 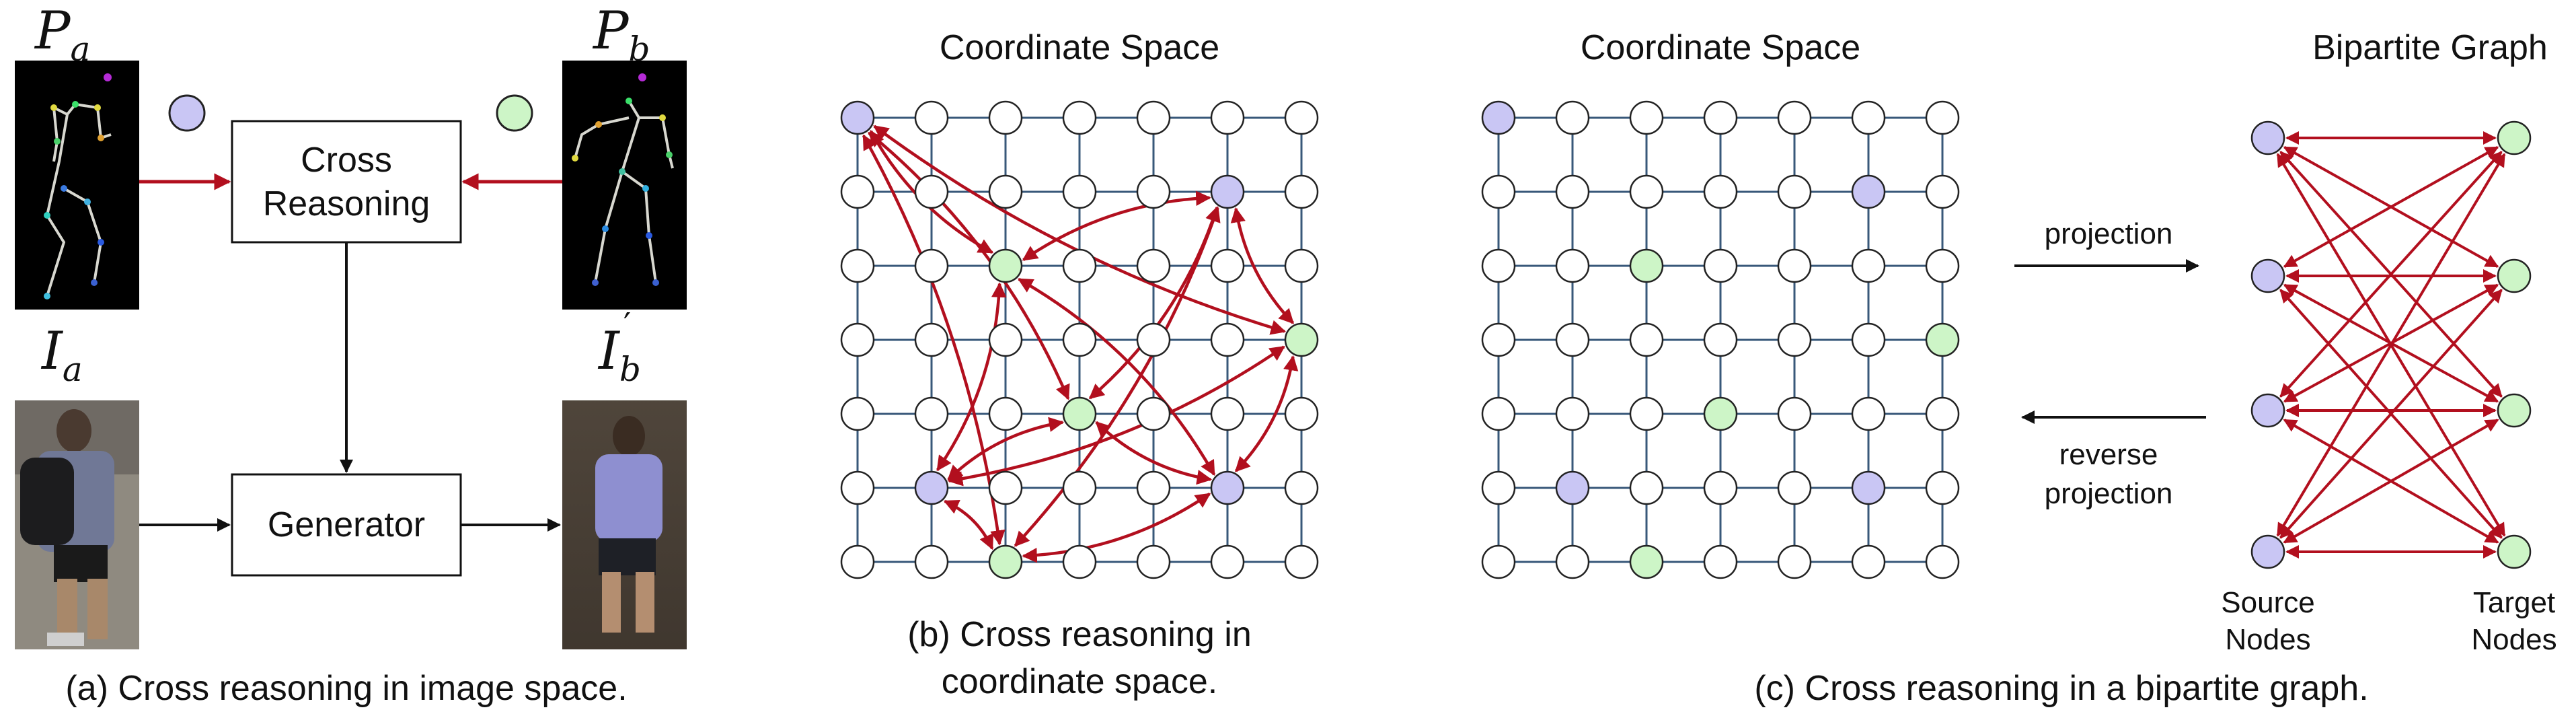 What do you see at coordinates (2267, 603) in the screenshot?
I see `source-nodes-label-line1: Source` at bounding box center [2267, 603].